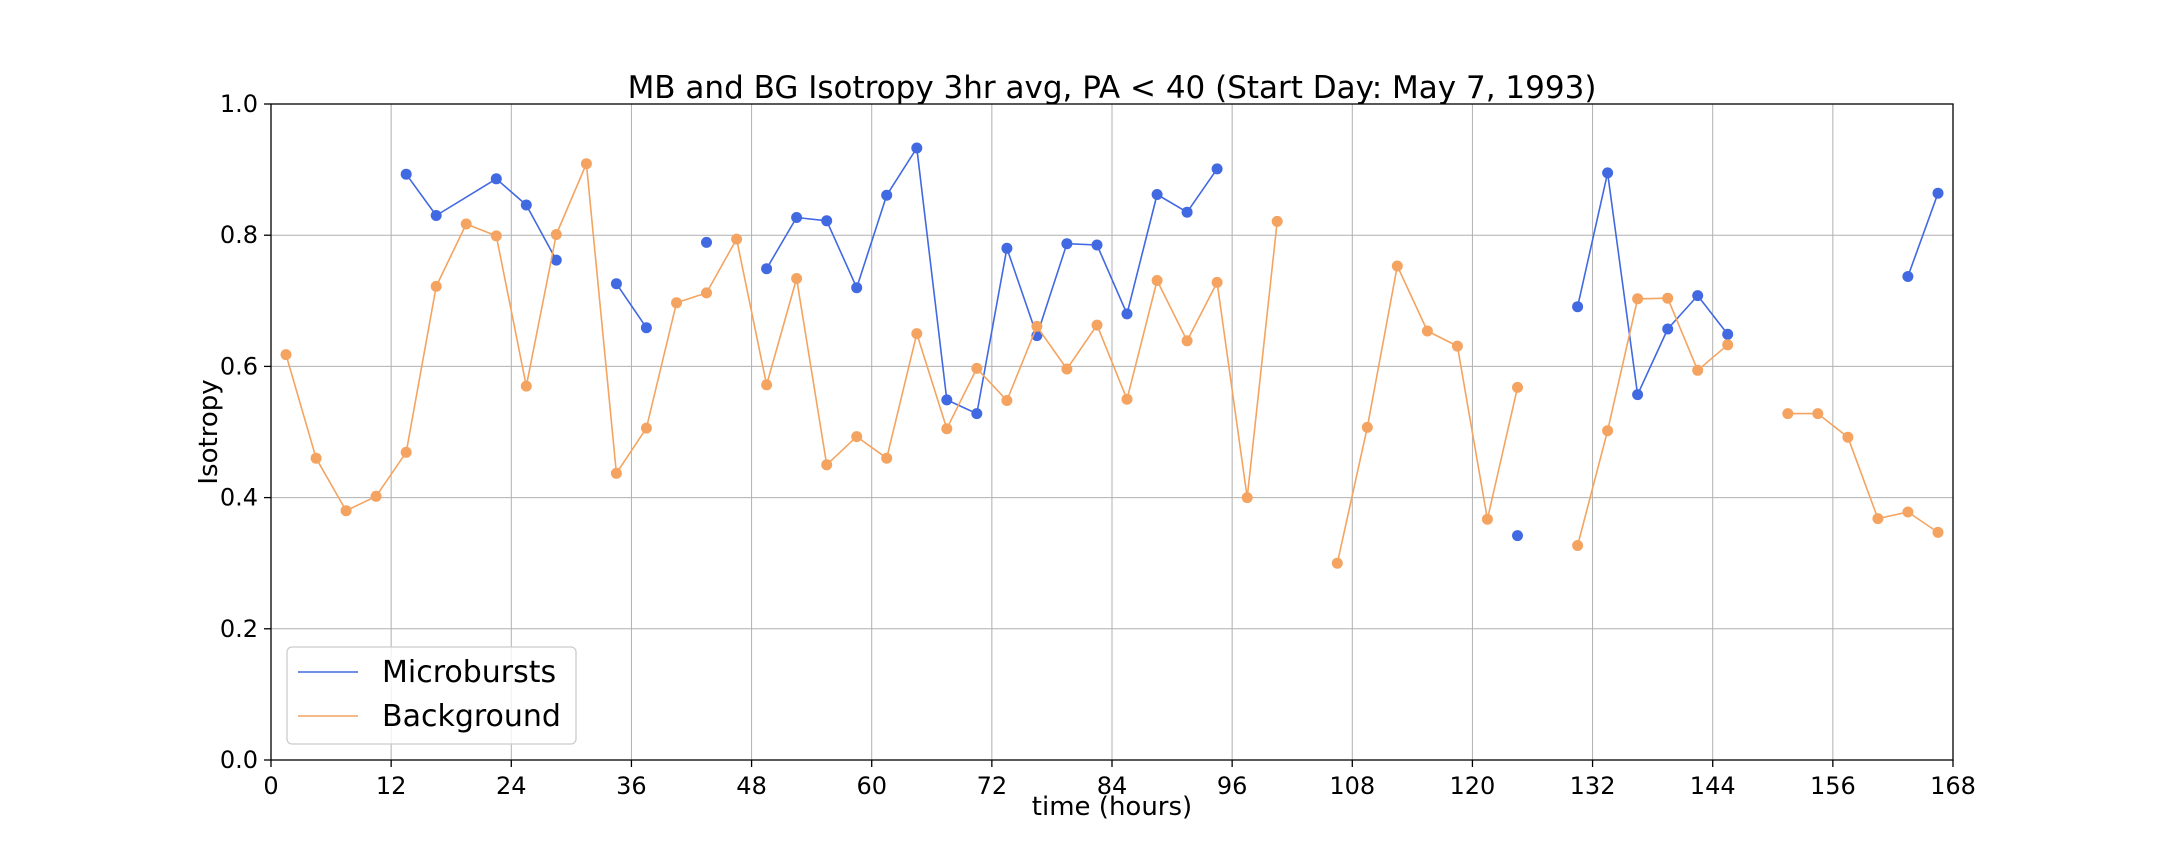 The width and height of the screenshot is (2160, 864). I want to click on y-tick-label: 0.8, so click(239, 235).